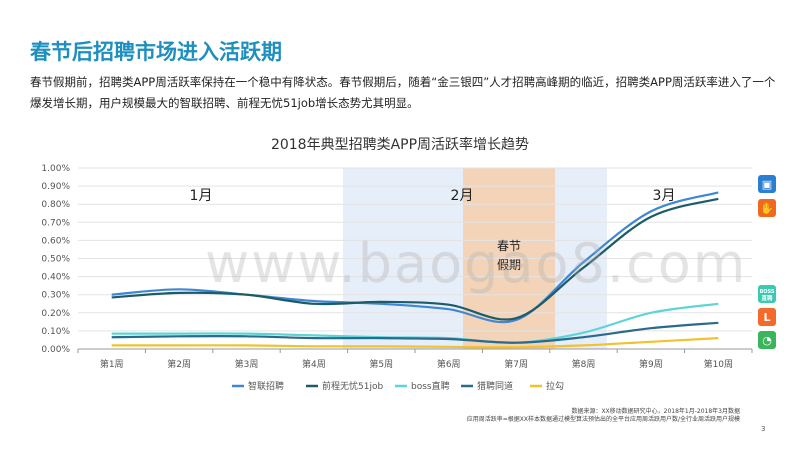 The image size is (800, 450). I want to click on x-tick-label: 第3周, so click(247, 364).